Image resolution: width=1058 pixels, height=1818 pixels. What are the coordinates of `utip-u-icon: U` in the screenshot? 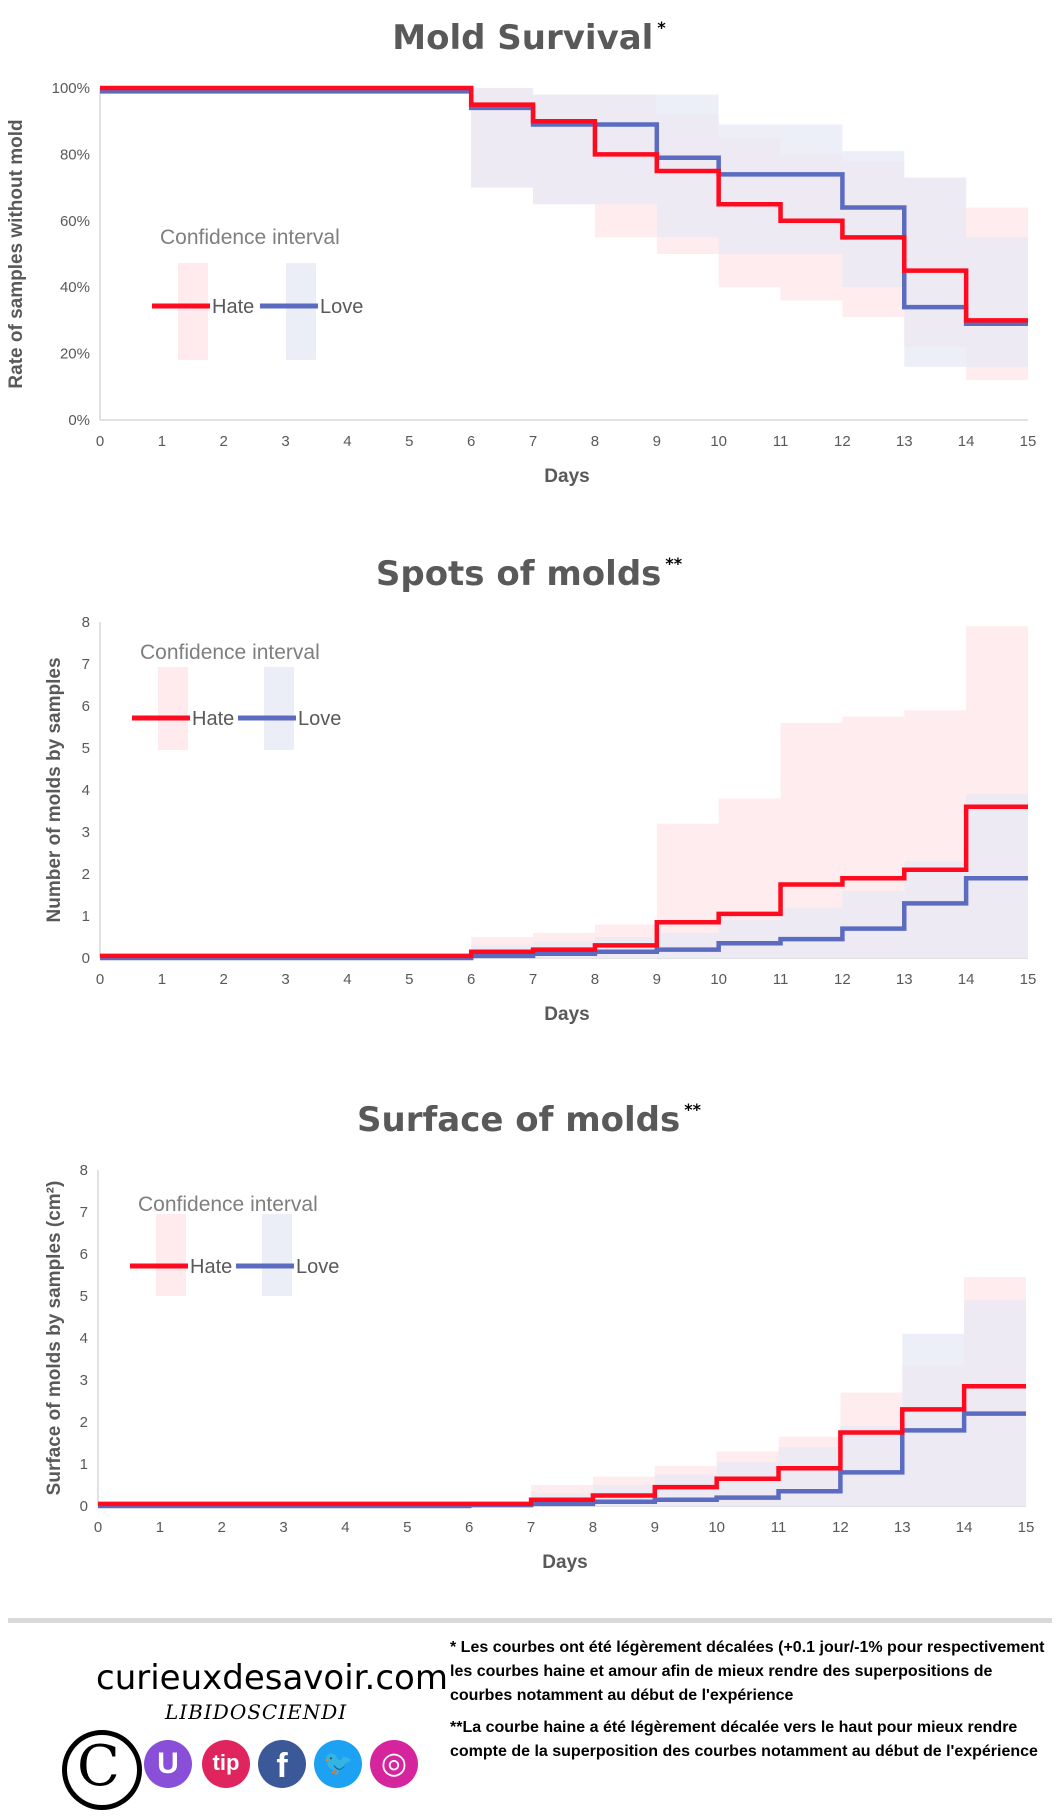 It's located at (168, 1764).